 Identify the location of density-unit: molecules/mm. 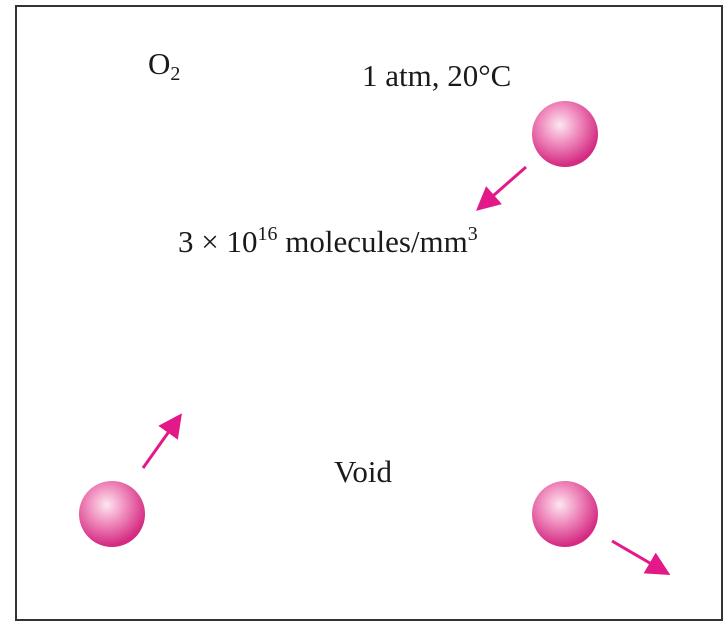
(372, 241).